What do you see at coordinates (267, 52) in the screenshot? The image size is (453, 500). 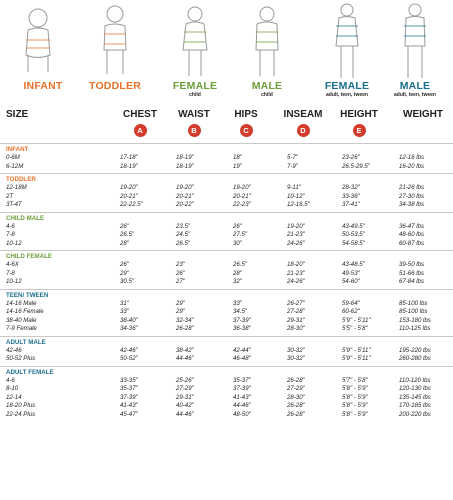 I see `figure-male-child: MALE child` at bounding box center [267, 52].